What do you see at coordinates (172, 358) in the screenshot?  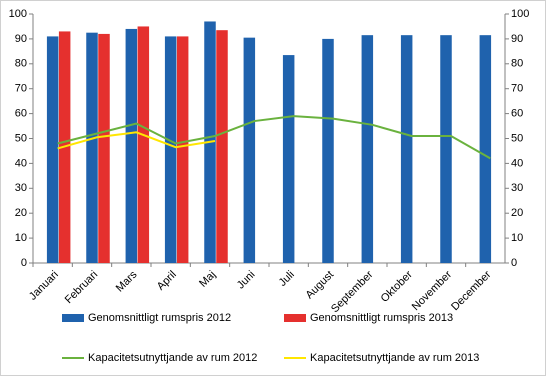 I see `legend-label: Kapacitetsutnyttjande av rum 2012` at bounding box center [172, 358].